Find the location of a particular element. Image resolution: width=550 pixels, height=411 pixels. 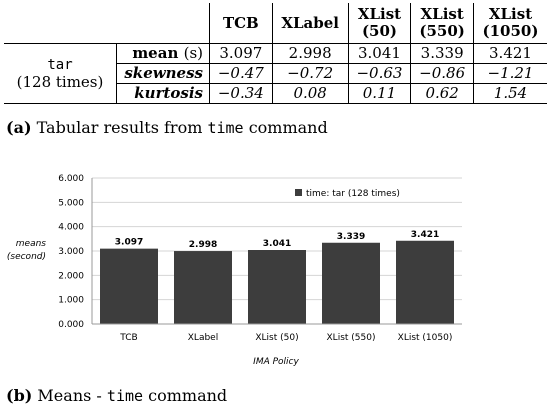

cell-skew-xlist-50: −0.63 is located at coordinates (379, 73).